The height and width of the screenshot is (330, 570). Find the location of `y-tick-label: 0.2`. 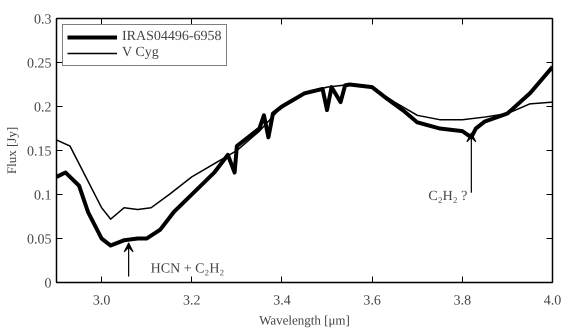

y-tick-label: 0.2 is located at coordinates (43, 108).